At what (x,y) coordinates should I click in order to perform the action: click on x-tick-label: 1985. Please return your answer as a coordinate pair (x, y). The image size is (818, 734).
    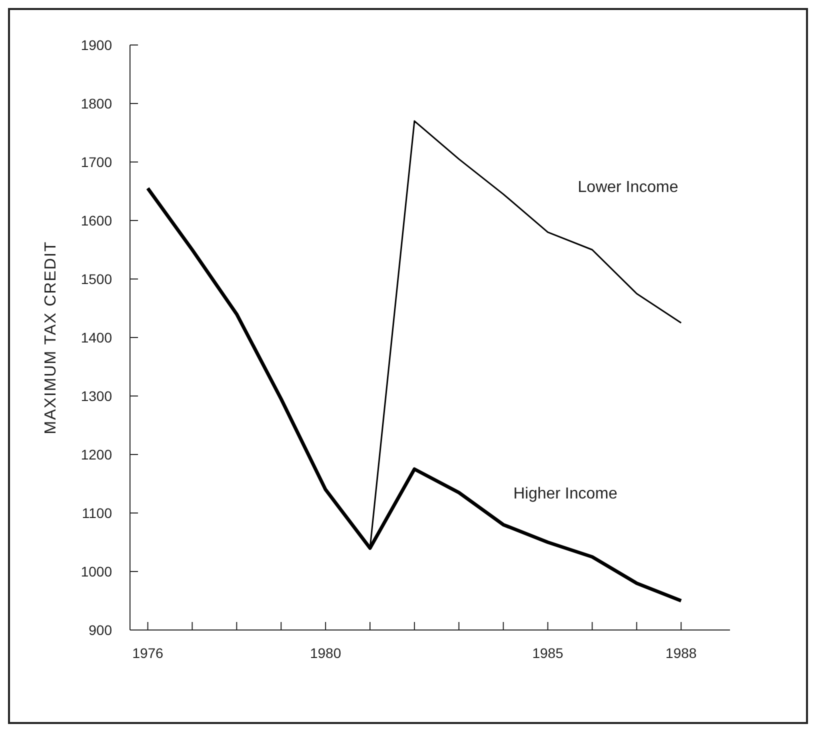
    Looking at the image, I should click on (548, 652).